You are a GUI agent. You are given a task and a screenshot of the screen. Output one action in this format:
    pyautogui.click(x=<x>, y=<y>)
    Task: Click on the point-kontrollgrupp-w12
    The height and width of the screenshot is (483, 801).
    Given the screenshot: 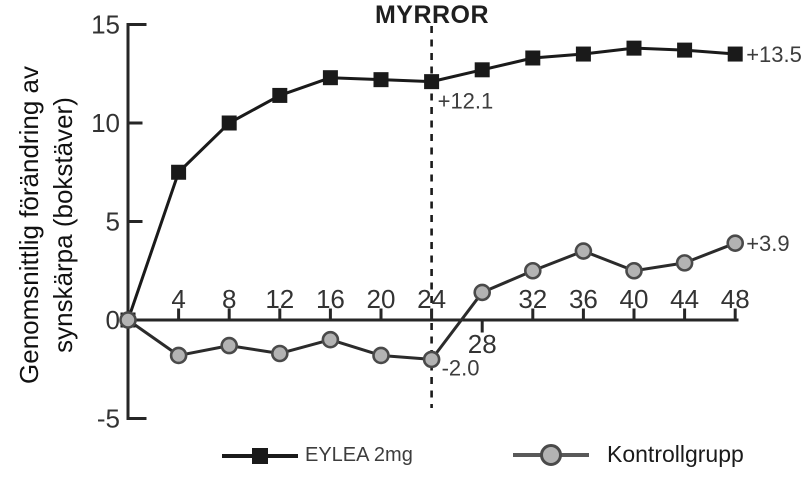 What is the action you would take?
    pyautogui.click(x=279, y=353)
    